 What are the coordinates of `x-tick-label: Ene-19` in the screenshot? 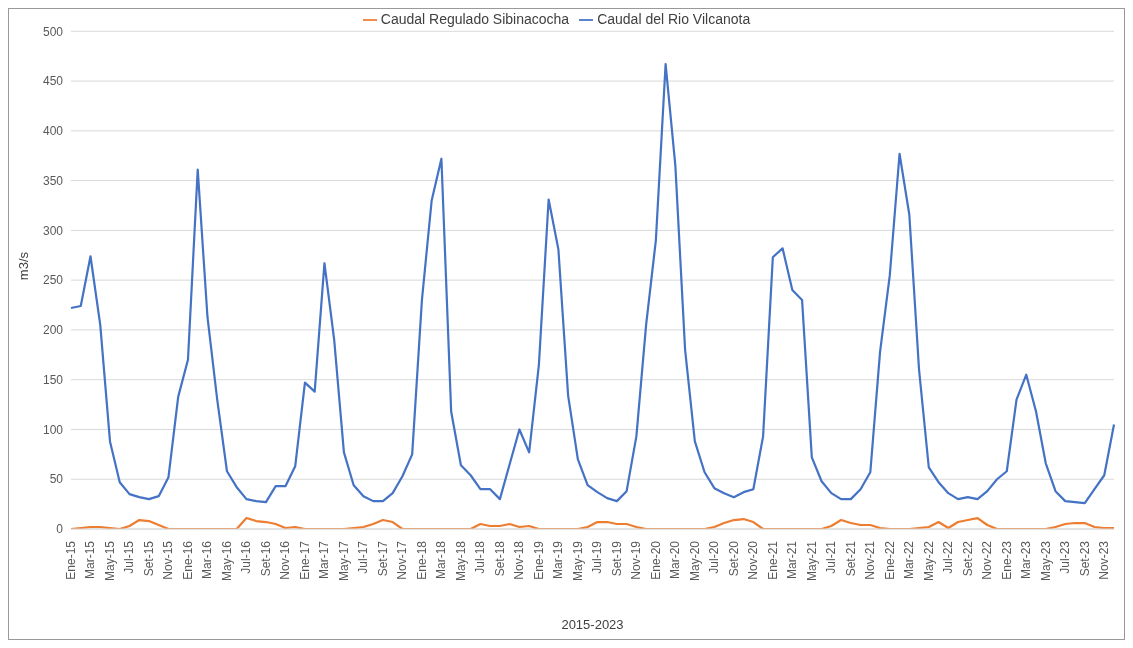 It's located at (538, 560).